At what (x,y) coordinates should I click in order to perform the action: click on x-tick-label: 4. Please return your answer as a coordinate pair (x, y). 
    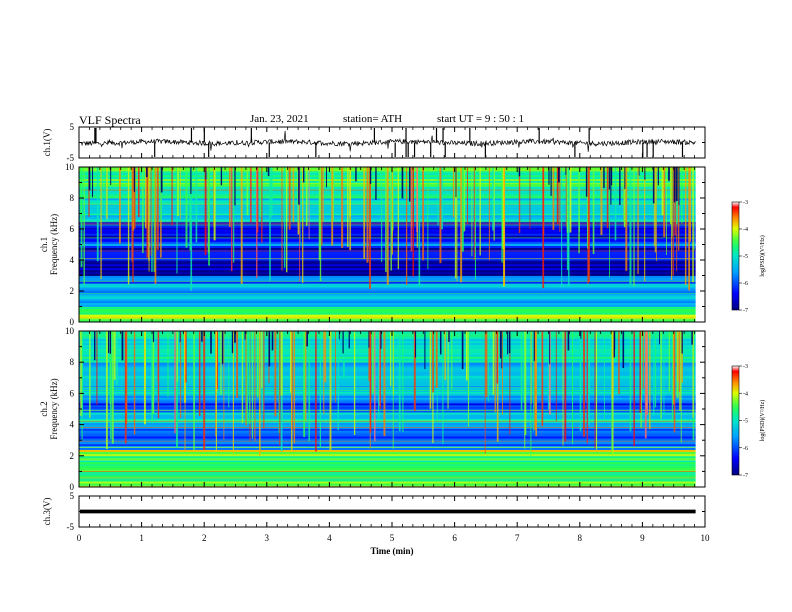
    Looking at the image, I should click on (329, 538).